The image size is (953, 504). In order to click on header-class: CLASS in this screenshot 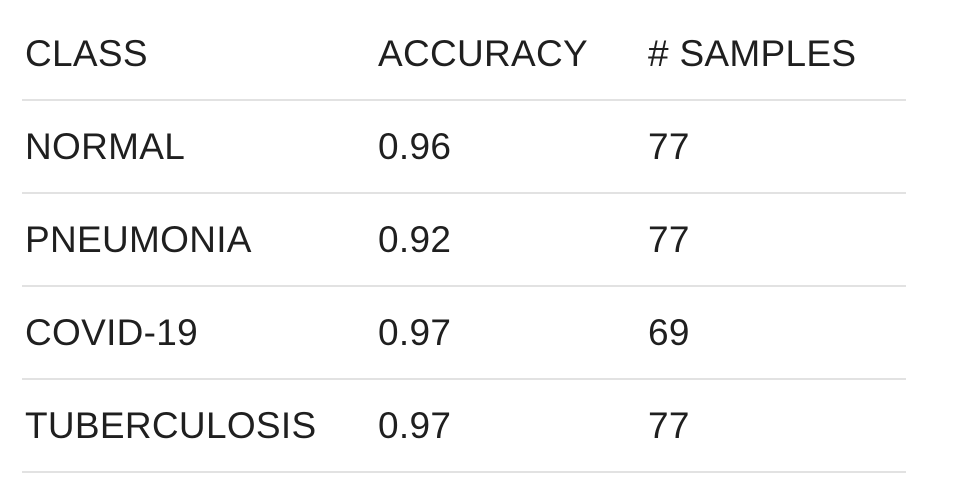, I will do `click(86, 53)`.